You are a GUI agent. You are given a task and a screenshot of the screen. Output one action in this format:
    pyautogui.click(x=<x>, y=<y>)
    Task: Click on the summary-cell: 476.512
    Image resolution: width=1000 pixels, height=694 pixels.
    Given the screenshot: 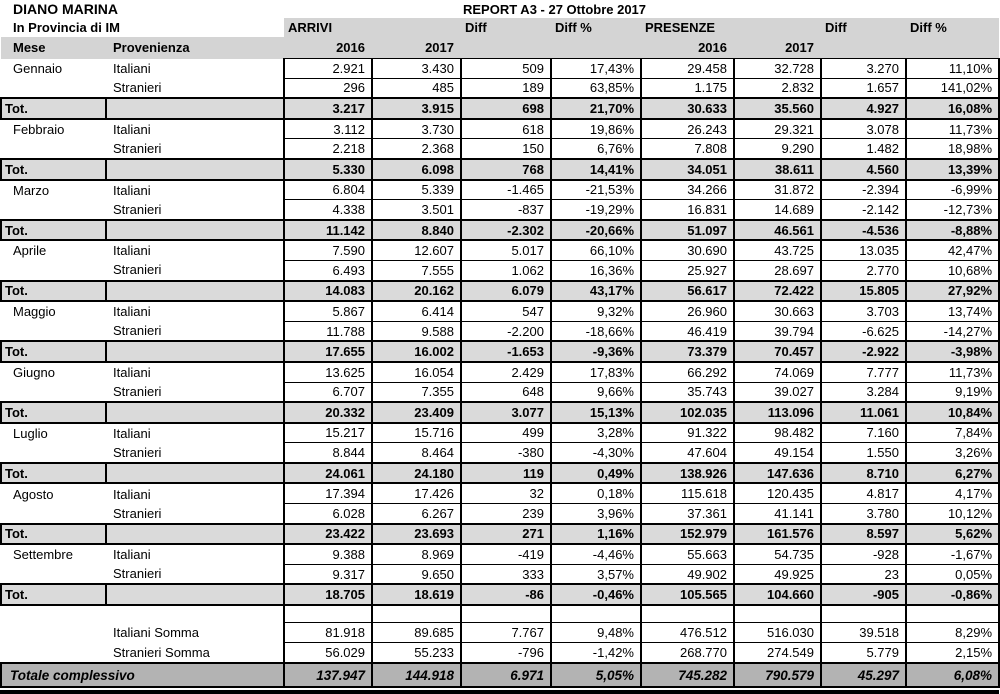 What is the action you would take?
    pyautogui.click(x=687, y=633)
    